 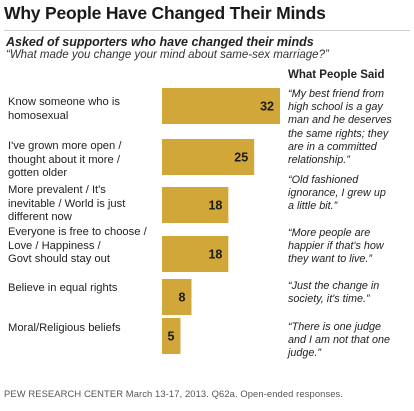 I want to click on category-label-line: I've grown more open /, so click(x=65, y=146).